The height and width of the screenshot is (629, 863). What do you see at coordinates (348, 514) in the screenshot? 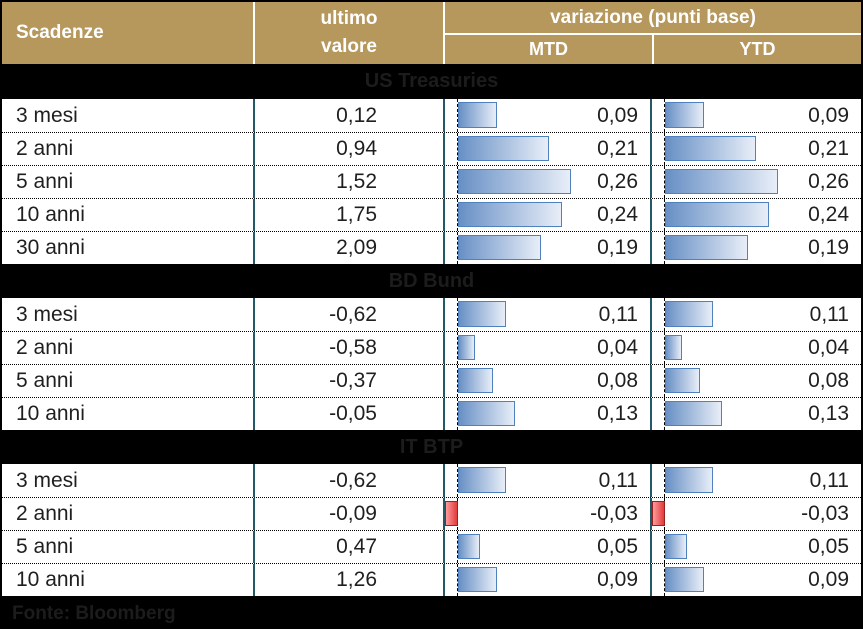
I see `ultimo-valore-cell: -0,09` at bounding box center [348, 514].